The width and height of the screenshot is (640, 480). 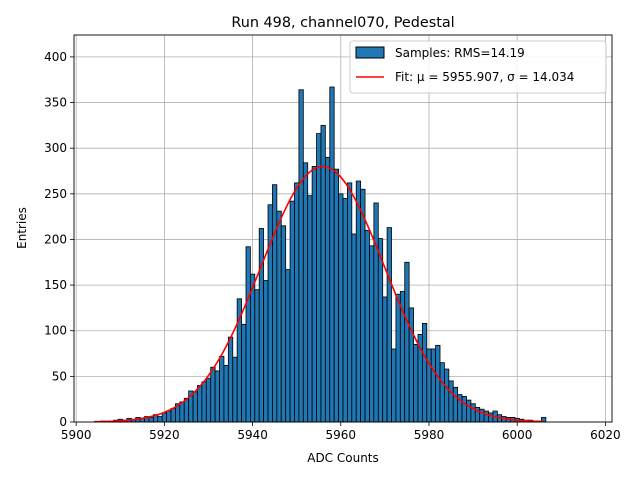 What do you see at coordinates (55, 57) in the screenshot?
I see `y-tick-label: 400` at bounding box center [55, 57].